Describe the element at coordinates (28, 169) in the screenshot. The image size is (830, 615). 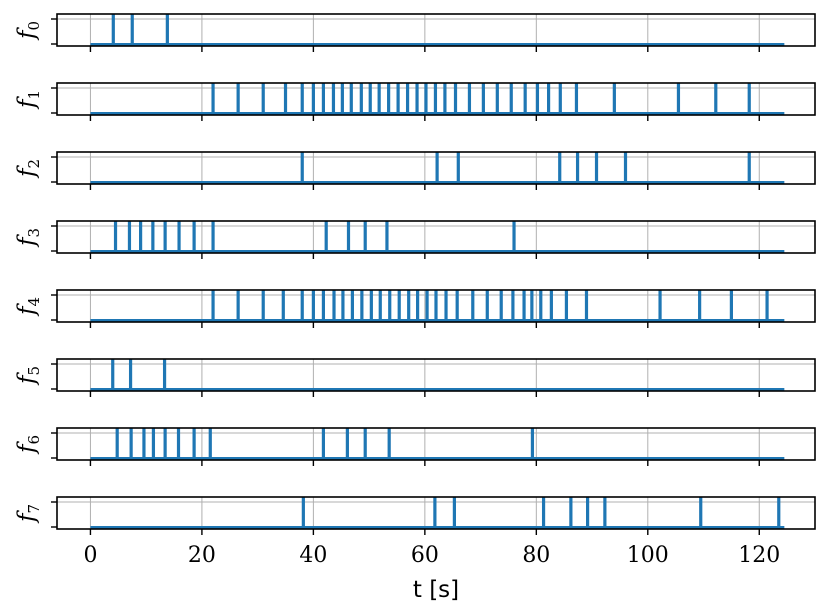
I see `y-axis-label-f2: f2` at that location.